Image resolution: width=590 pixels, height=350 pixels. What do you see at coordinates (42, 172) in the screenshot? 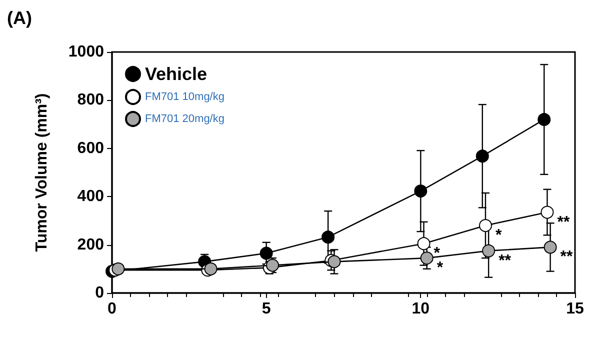
I see `y-axis-title: Tumor Volume (mm³)` at bounding box center [42, 172].